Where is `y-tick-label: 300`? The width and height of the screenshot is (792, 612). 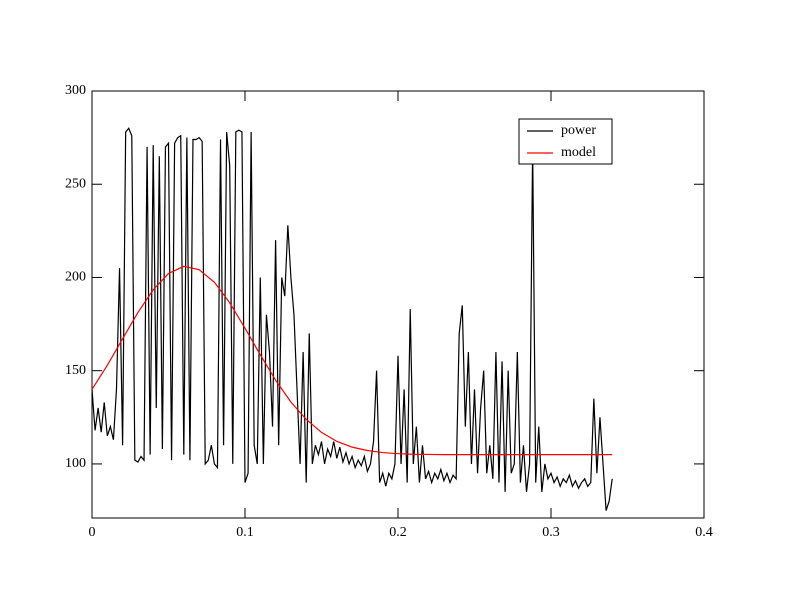 y-tick-label: 300 is located at coordinates (75, 90).